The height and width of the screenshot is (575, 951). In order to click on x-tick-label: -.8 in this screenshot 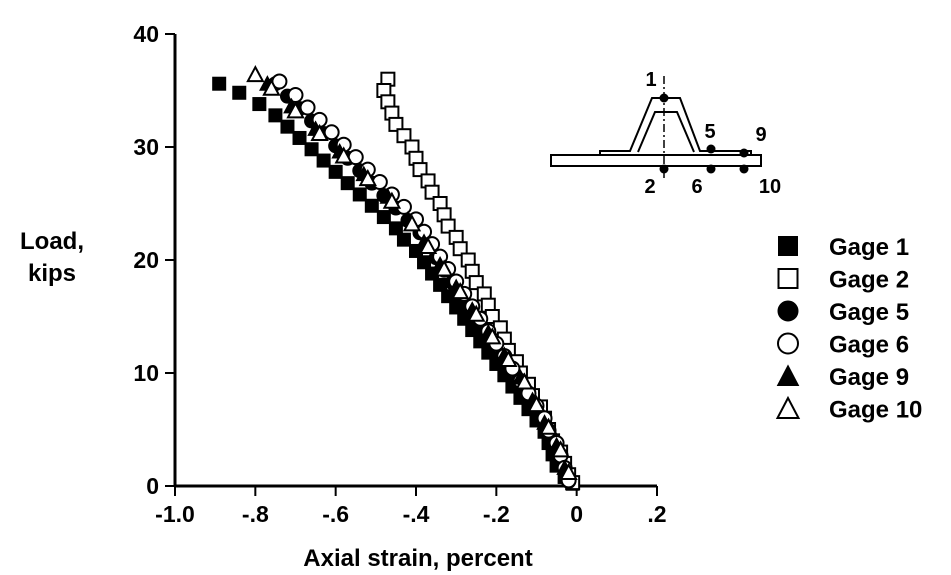, I will do `click(255, 514)`.